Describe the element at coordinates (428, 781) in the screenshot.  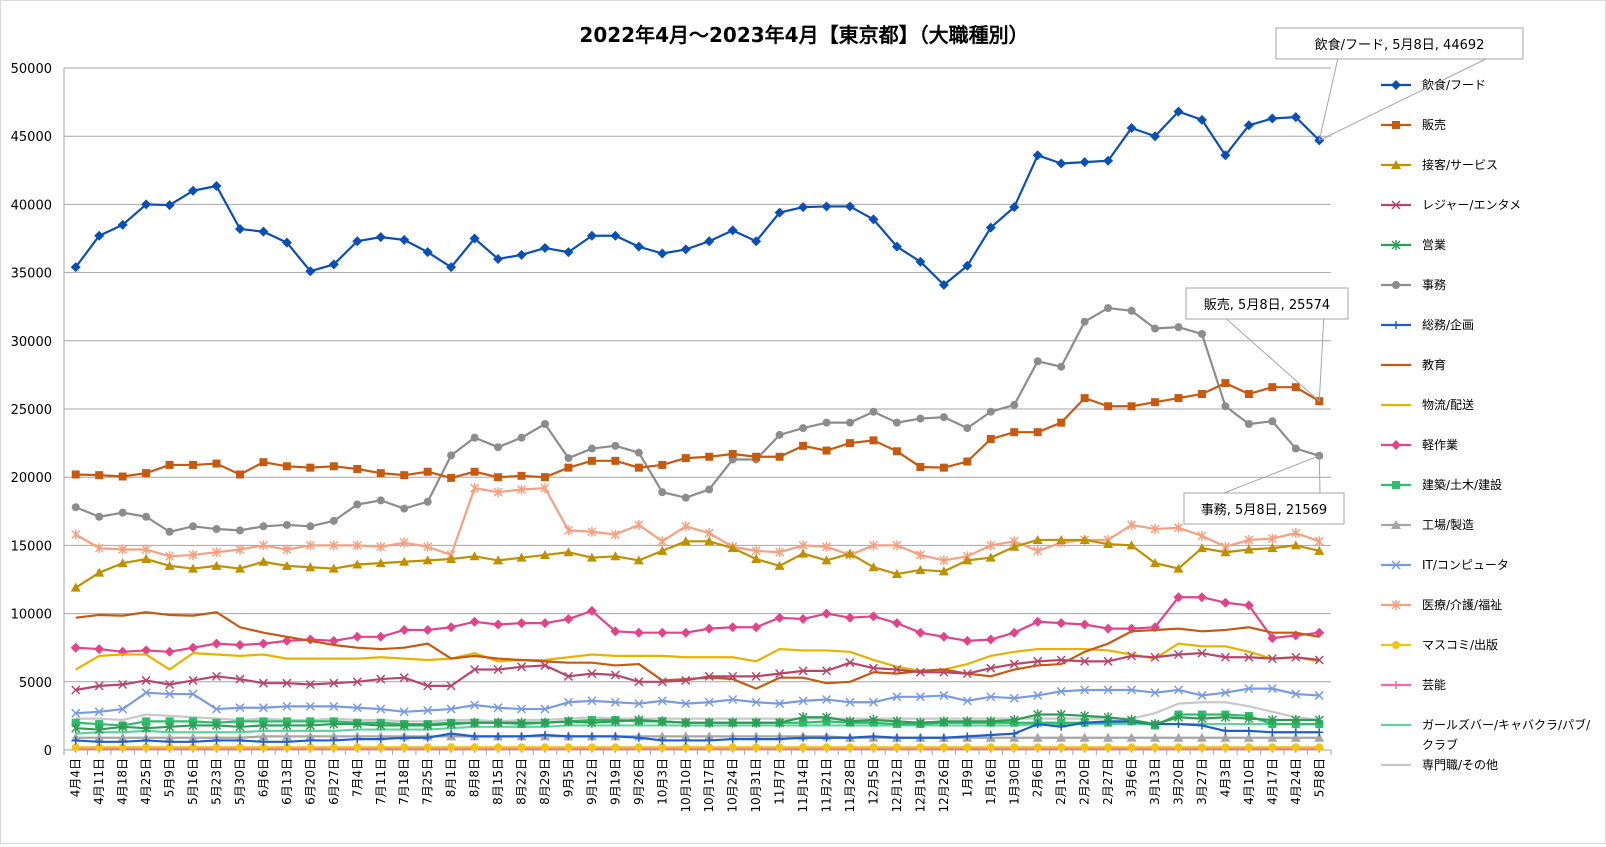
I see `x-tick-label: 7月25日` at that location.